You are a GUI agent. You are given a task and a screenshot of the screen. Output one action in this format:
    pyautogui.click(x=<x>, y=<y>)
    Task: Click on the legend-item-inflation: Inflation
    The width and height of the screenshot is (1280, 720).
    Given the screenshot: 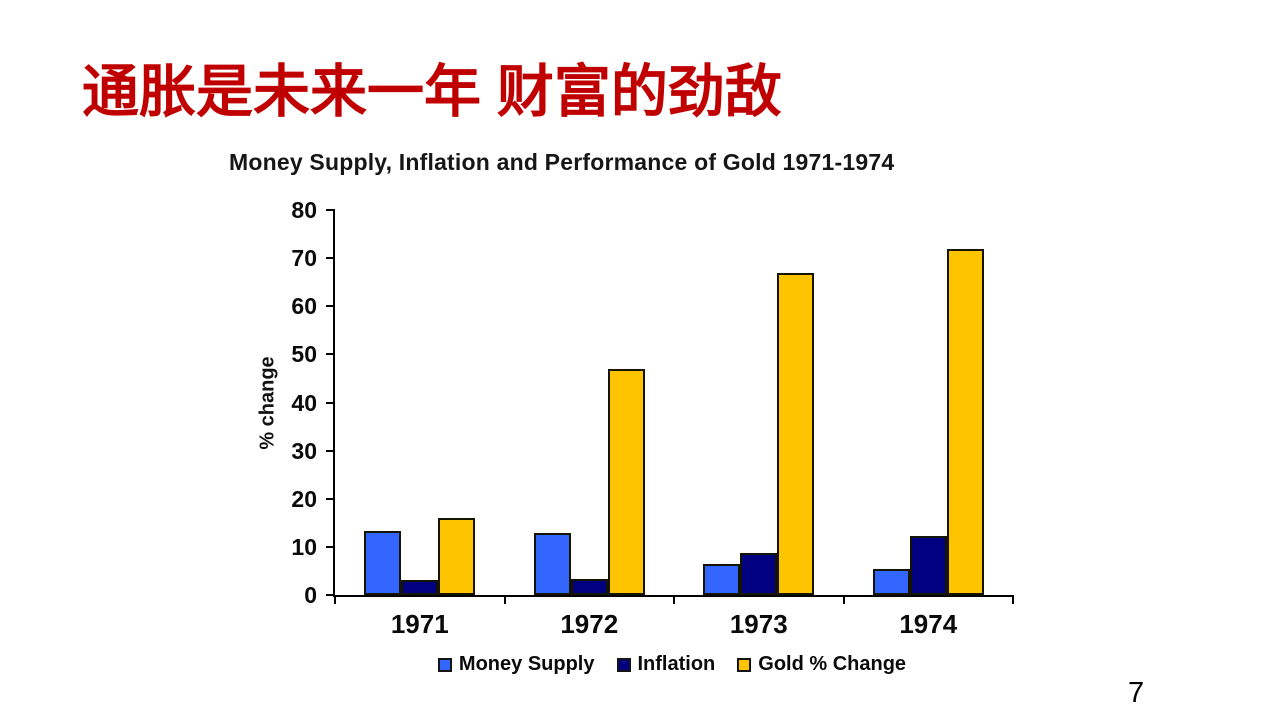 What is the action you would take?
    pyautogui.click(x=666, y=664)
    